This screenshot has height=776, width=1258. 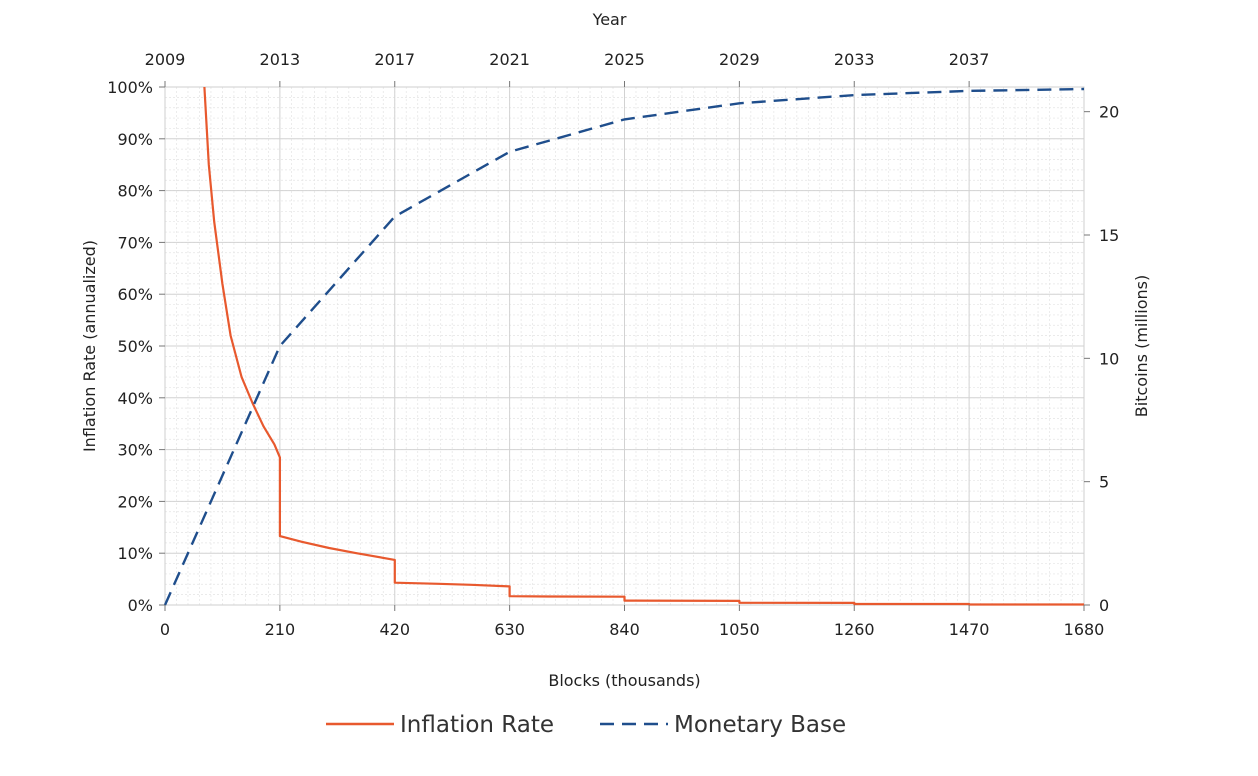 I want to click on legend-label-monetary-base: Monetary Base, so click(x=760, y=725).